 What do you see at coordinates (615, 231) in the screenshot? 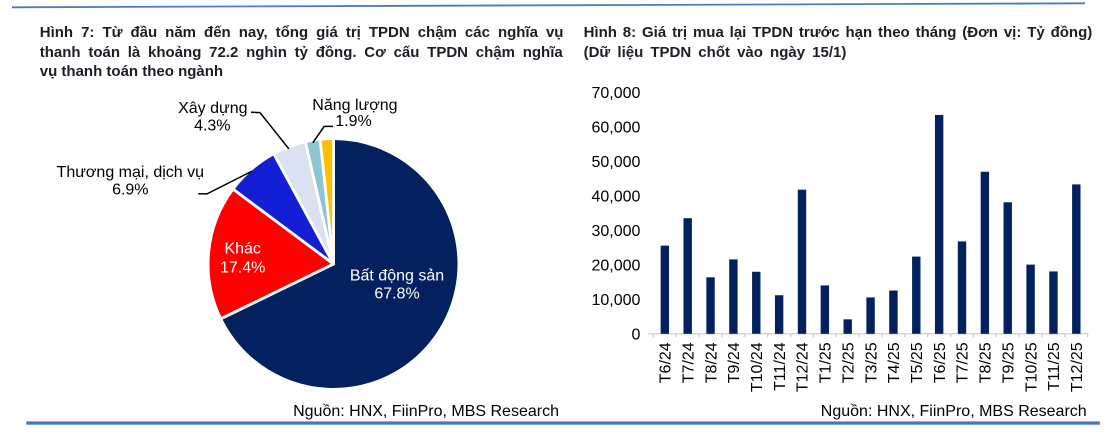
I see `svg-text: 30,000` at bounding box center [615, 231].